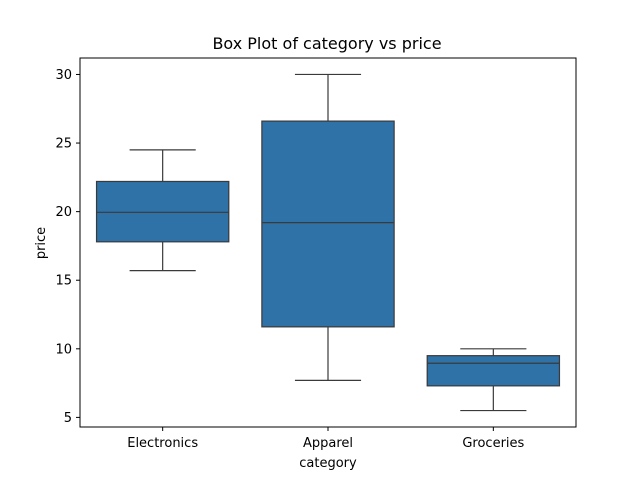 The height and width of the screenshot is (480, 640). I want to click on y-tick-label: 15, so click(63, 281).